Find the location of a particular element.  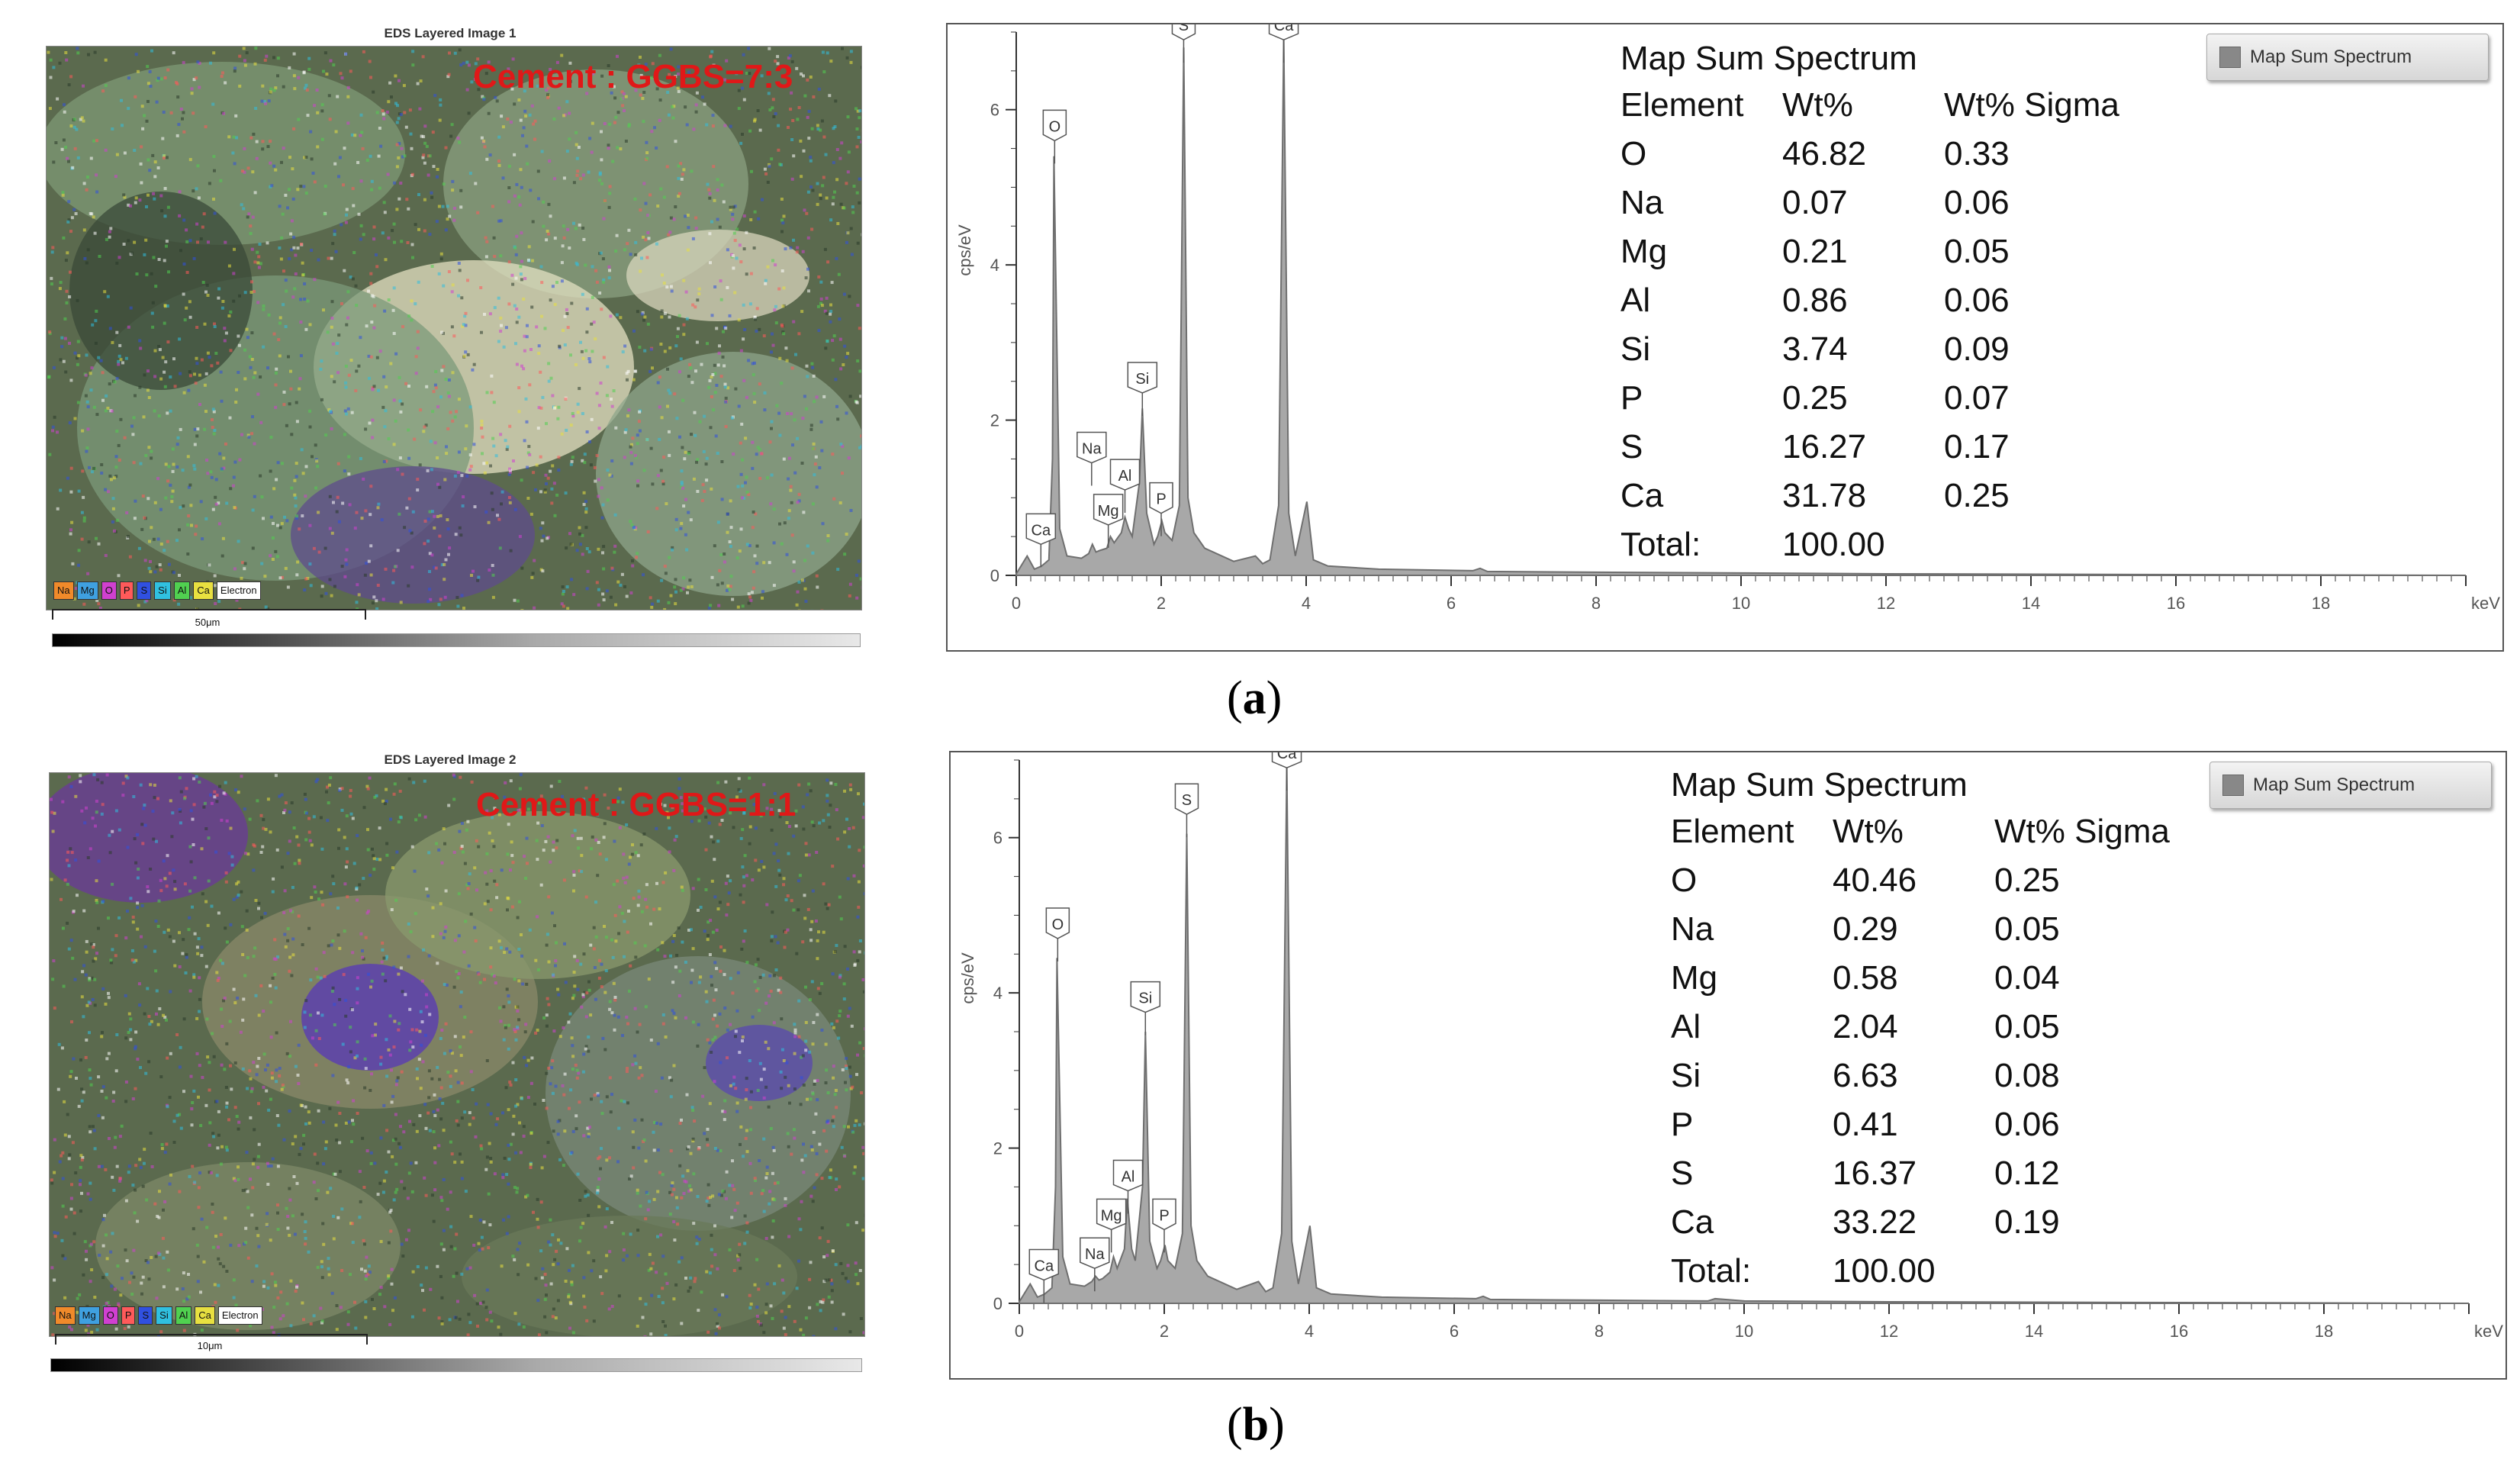

stats-row: Ca 33.22 0.19 is located at coordinates (1920, 1222).